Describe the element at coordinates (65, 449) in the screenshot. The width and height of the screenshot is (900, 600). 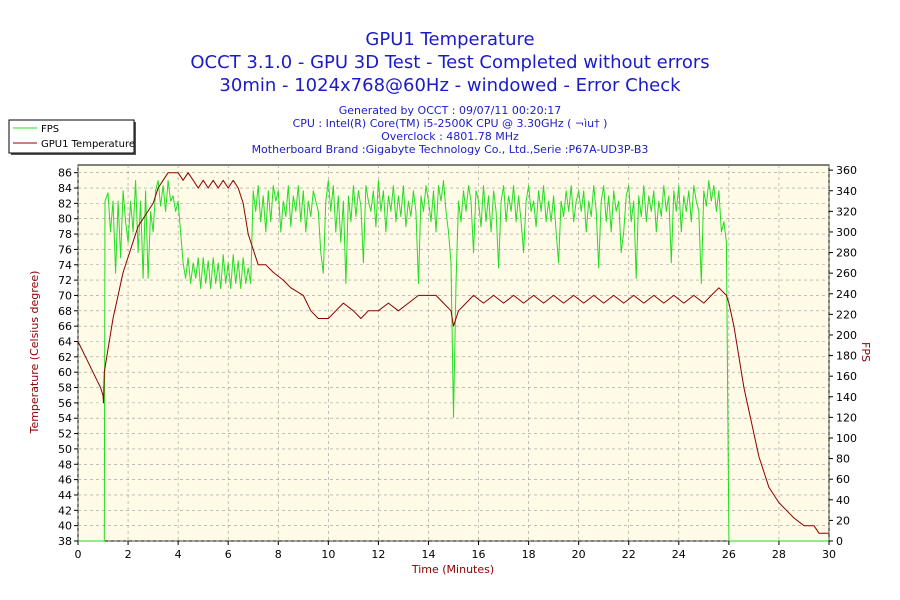
I see `y-left-tick-label: 50` at that location.